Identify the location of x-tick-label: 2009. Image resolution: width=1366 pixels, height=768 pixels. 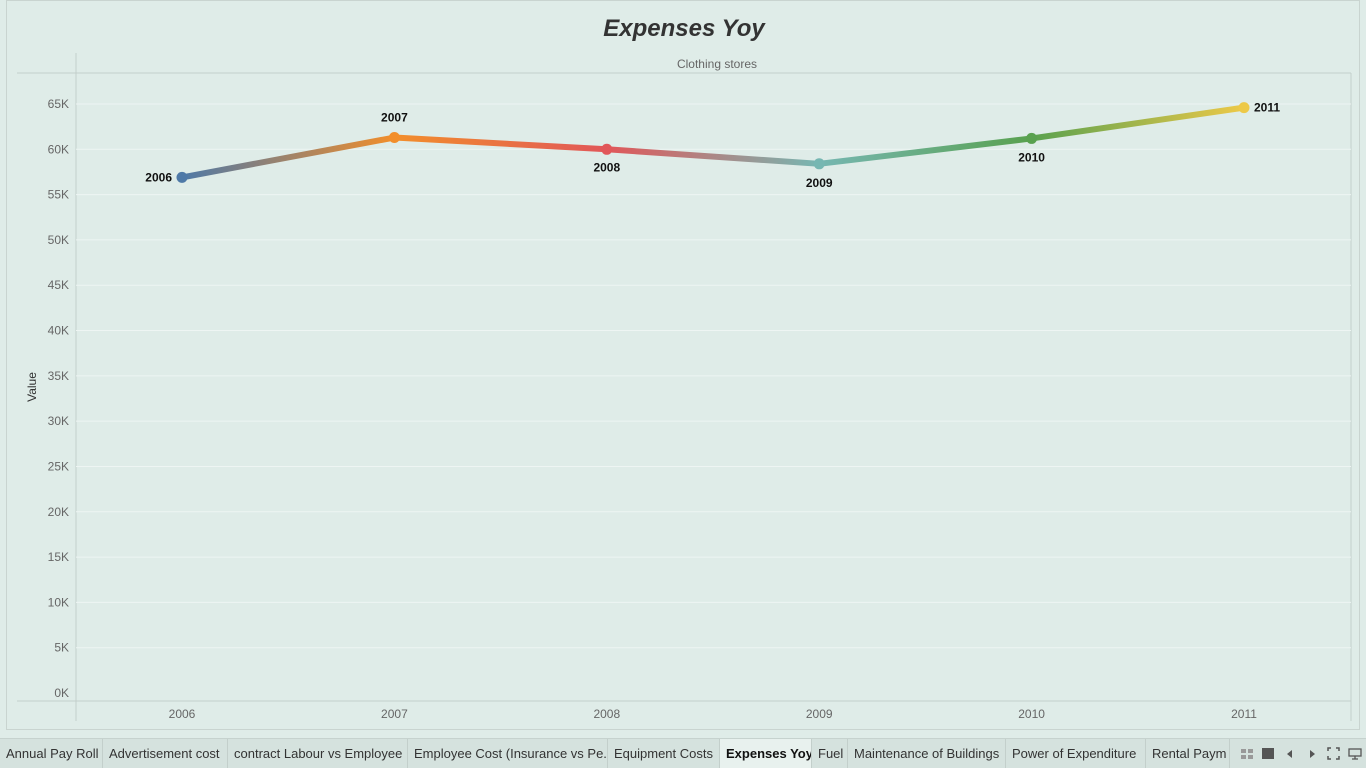
(819, 714).